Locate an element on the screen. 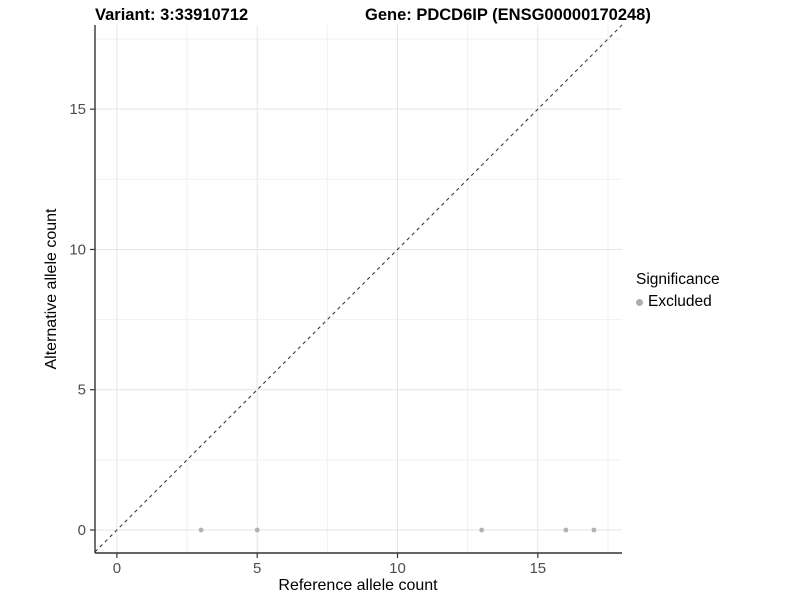 The width and height of the screenshot is (800, 600). legend-item: Excluded is located at coordinates (678, 302).